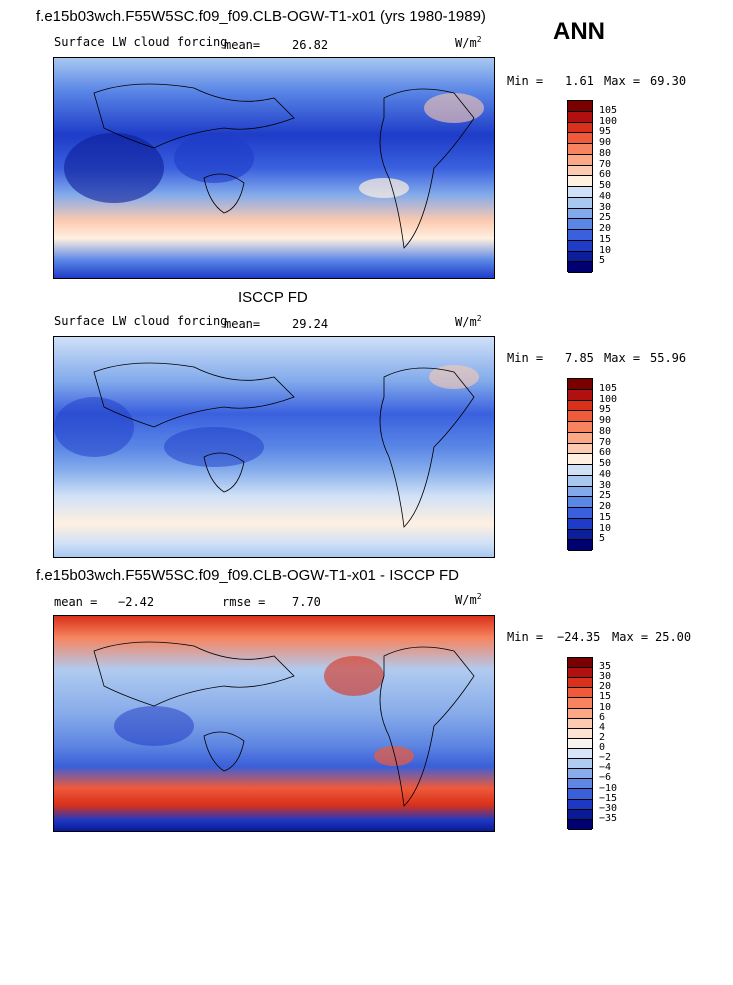 This screenshot has height=985, width=733. Describe the element at coordinates (602, 727) in the screenshot. I see `colorbar-level-label: 4` at that location.